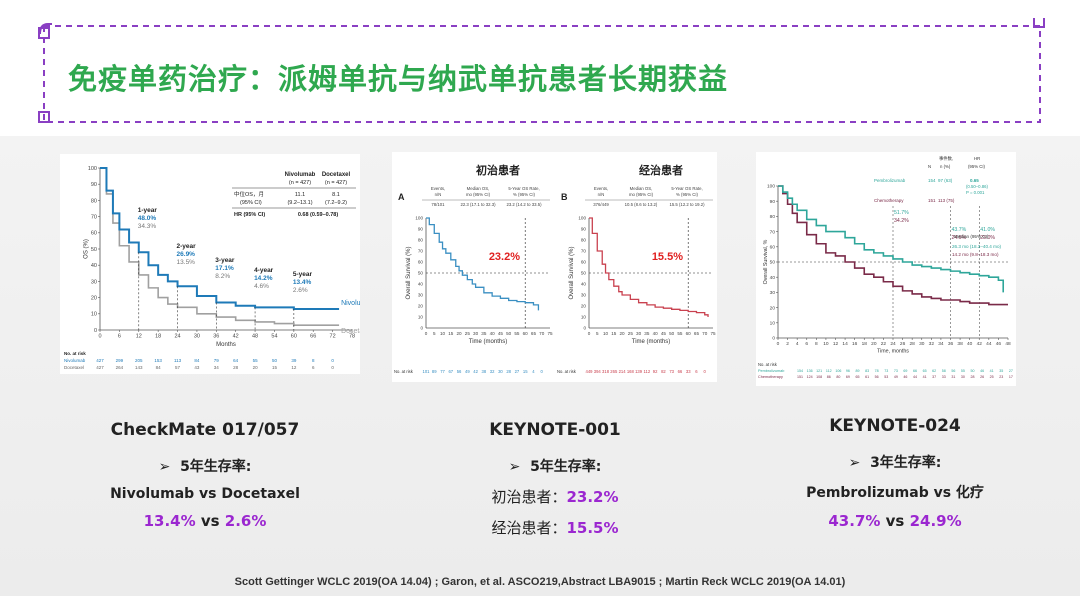  What do you see at coordinates (893, 352) in the screenshot?
I see `x-axis-label: Time, months` at bounding box center [893, 352].